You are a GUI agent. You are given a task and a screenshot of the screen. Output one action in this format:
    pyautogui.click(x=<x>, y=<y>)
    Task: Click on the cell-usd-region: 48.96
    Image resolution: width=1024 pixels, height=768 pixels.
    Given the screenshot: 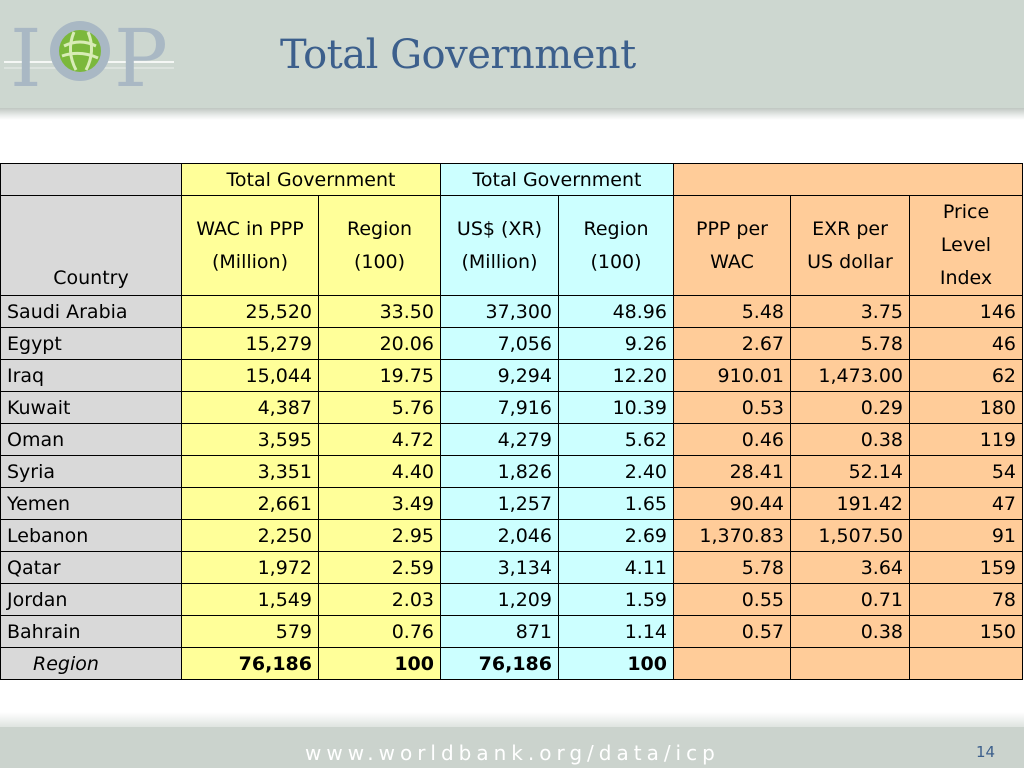 What is the action you would take?
    pyautogui.click(x=616, y=311)
    